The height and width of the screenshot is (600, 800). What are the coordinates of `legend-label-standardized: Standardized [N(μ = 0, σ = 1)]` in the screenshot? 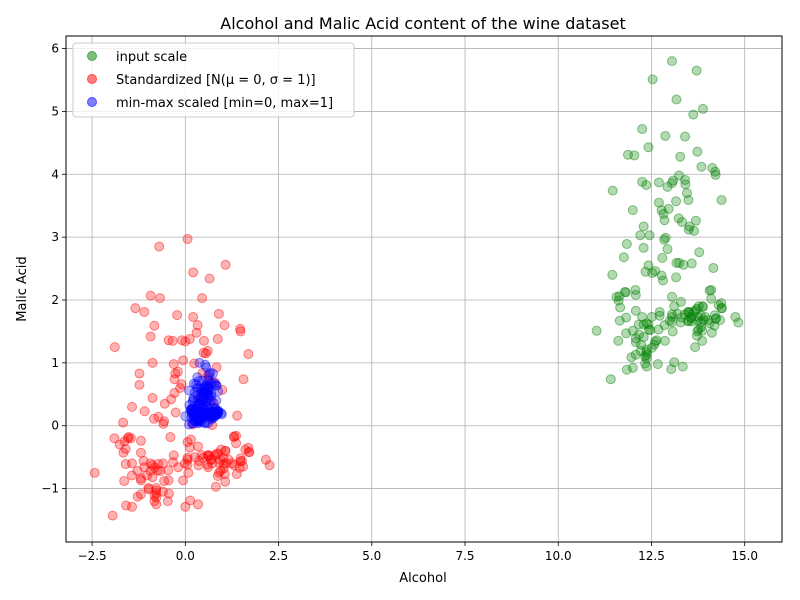 It's located at (216, 80).